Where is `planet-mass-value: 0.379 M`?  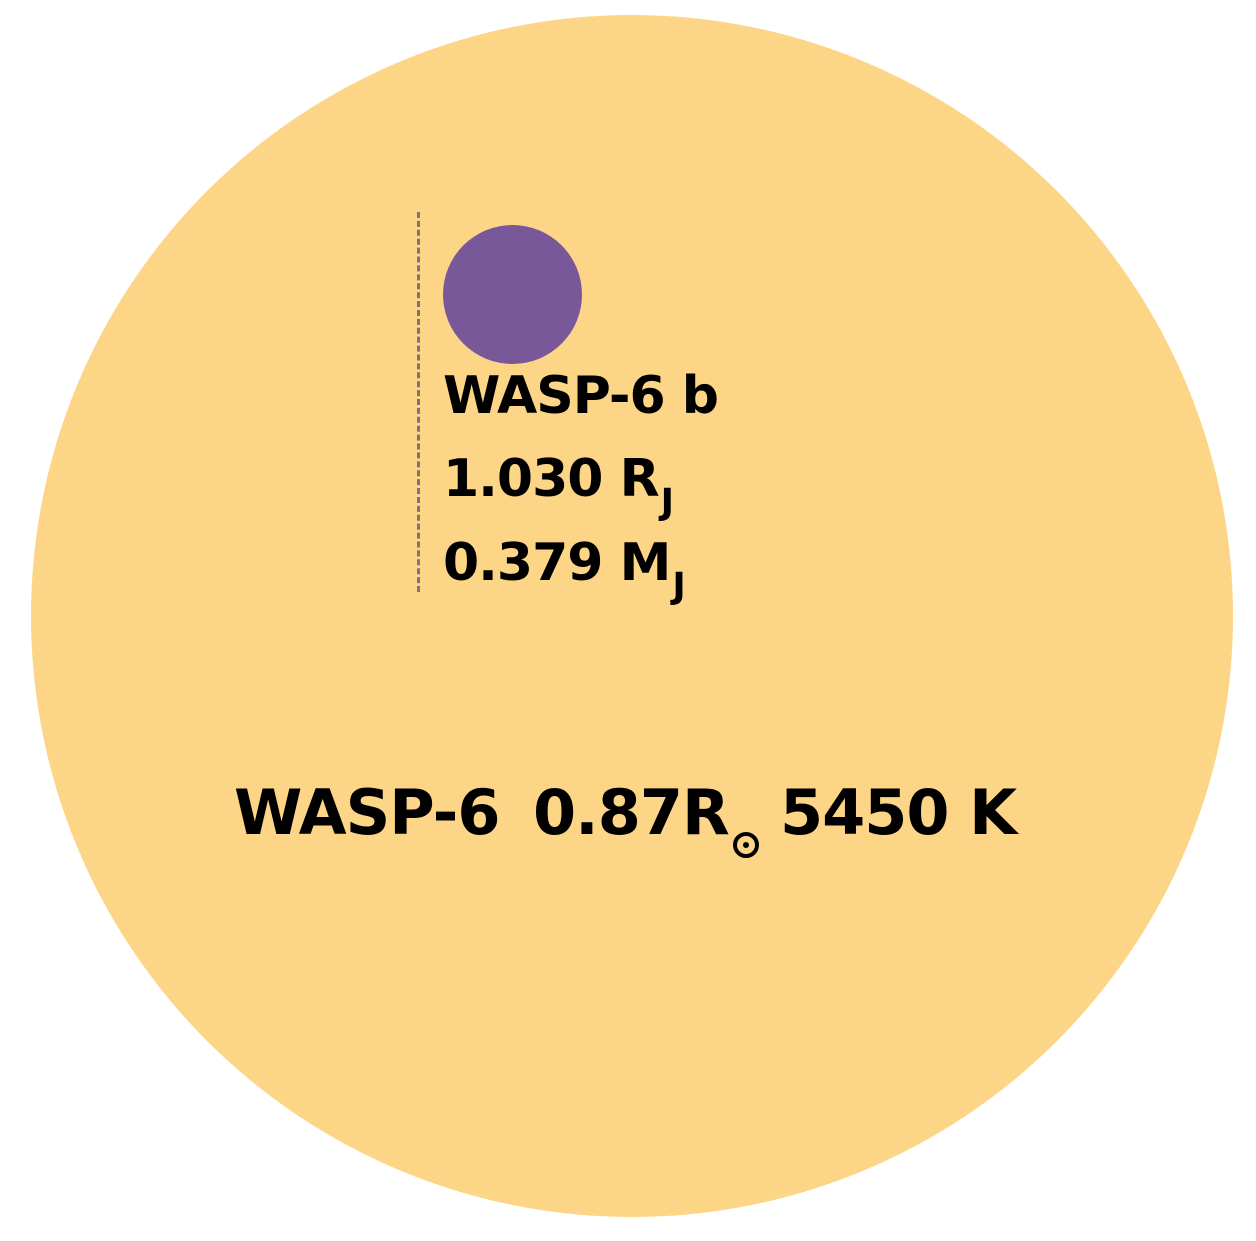
planet-mass-value: 0.379 M is located at coordinates (557, 563).